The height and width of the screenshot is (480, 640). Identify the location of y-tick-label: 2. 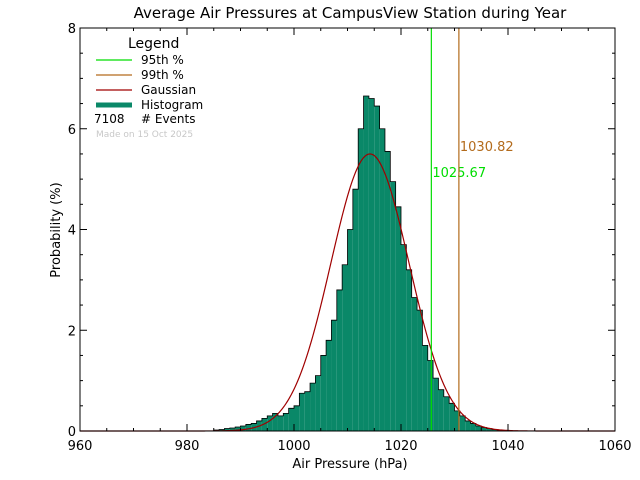
(72, 331).